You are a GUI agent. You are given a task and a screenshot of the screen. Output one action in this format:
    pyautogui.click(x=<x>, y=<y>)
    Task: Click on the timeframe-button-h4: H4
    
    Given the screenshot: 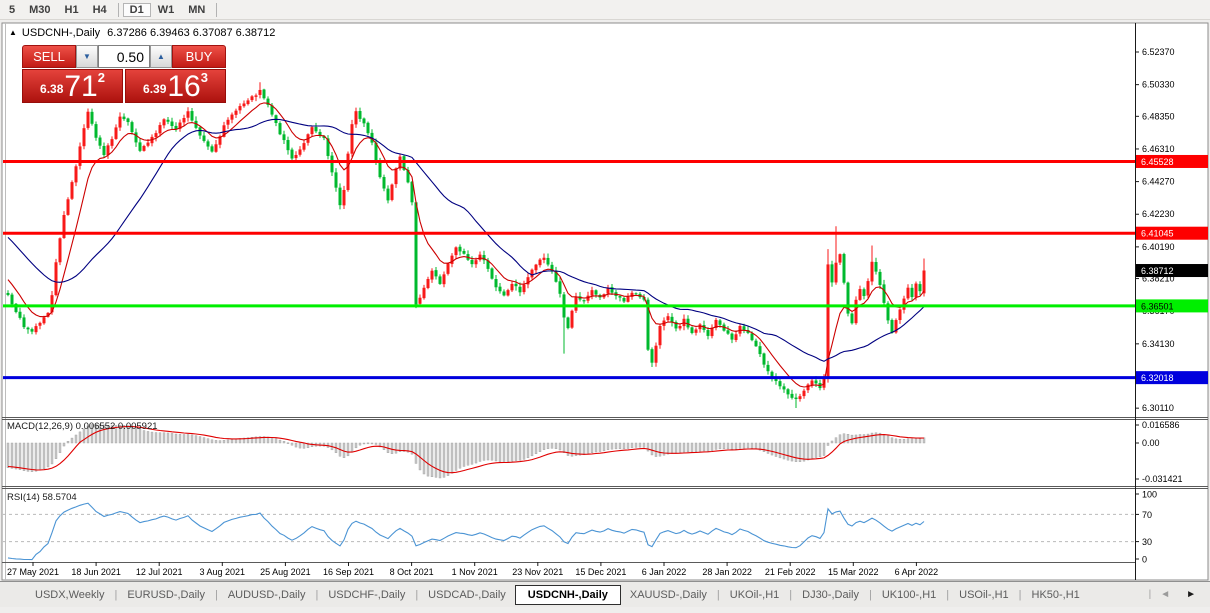 What is the action you would take?
    pyautogui.click(x=99, y=9)
    